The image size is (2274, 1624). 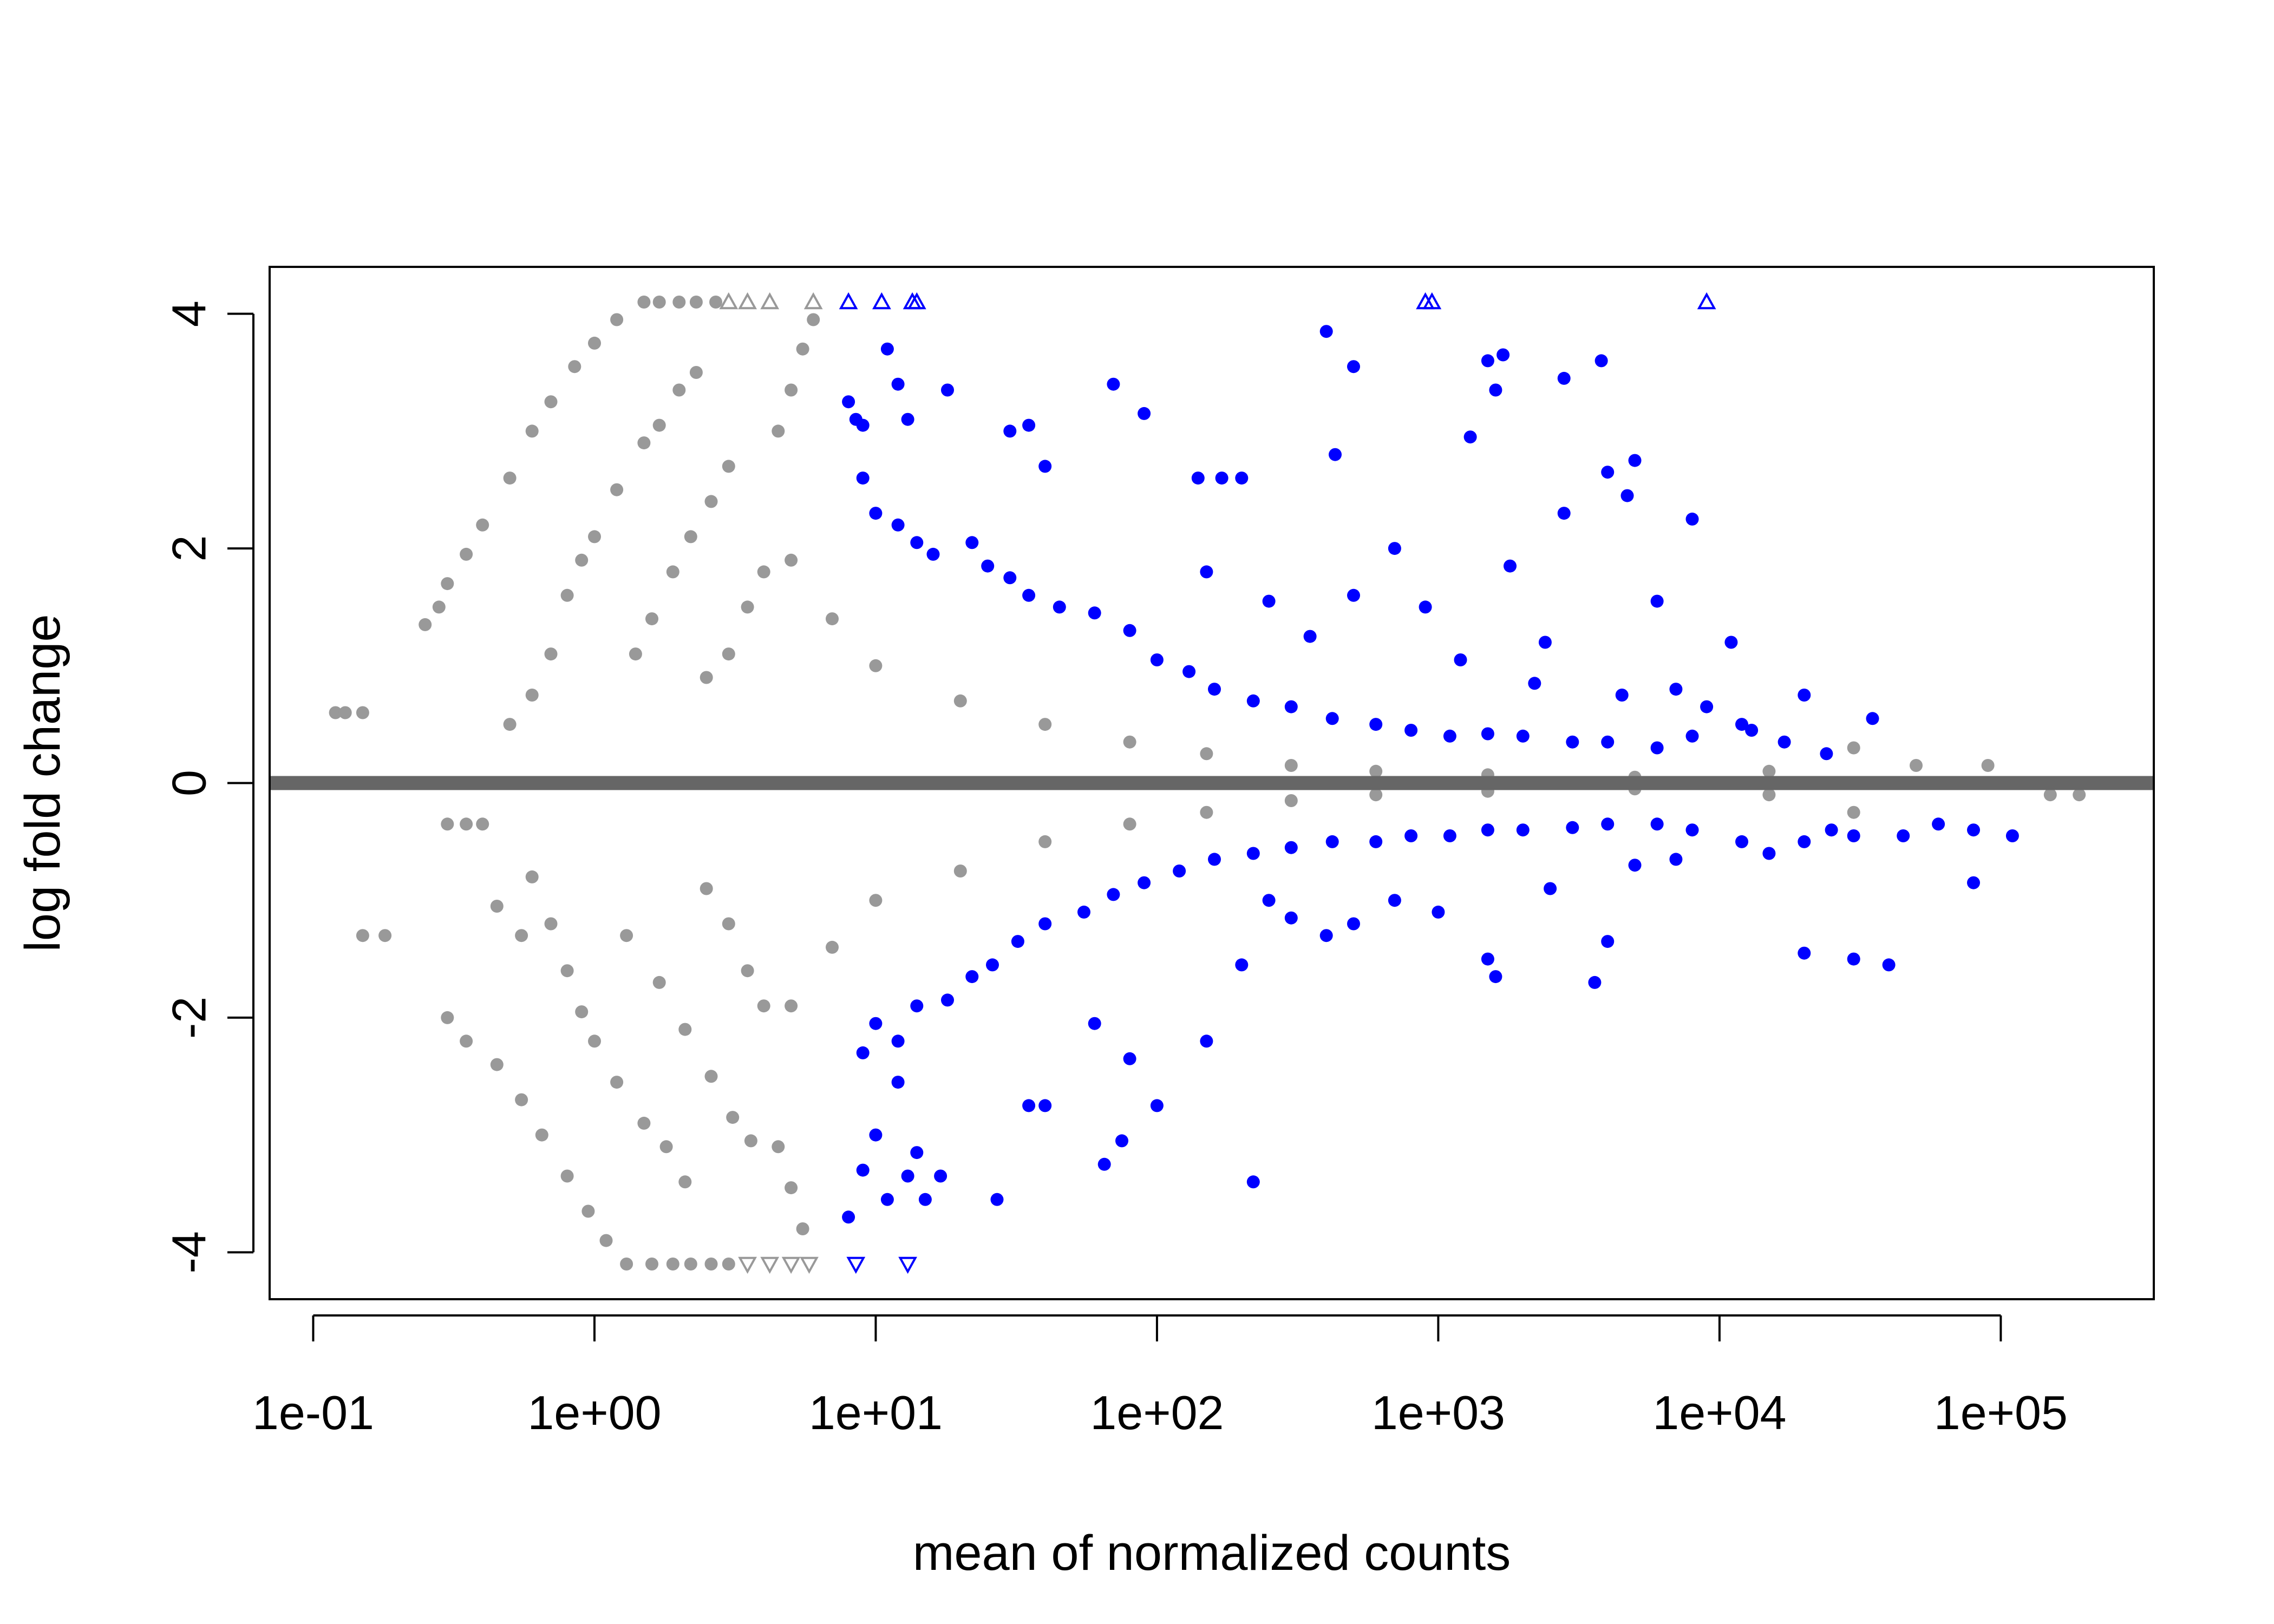 What do you see at coordinates (208, 787) in the screenshot?
I see `y-axis: 4 2 0 -2 -4` at bounding box center [208, 787].